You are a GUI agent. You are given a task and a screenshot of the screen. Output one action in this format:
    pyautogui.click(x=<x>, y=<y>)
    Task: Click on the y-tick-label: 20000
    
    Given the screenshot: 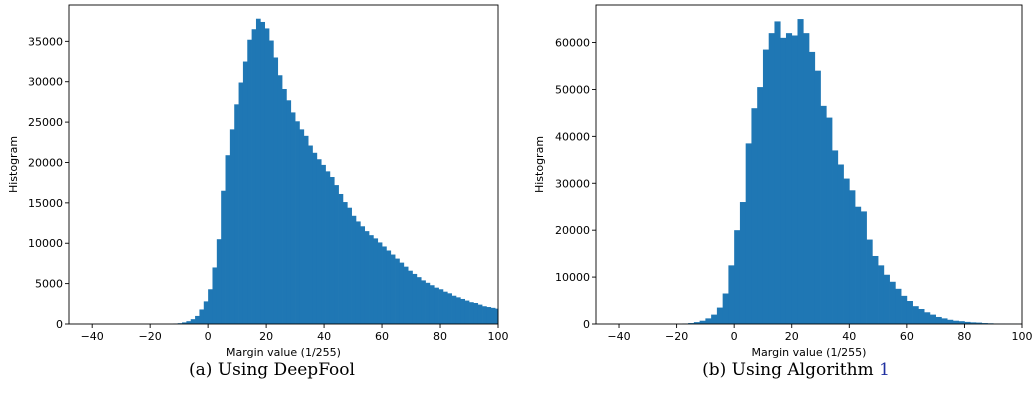 What is the action you would take?
    pyautogui.click(x=45, y=162)
    